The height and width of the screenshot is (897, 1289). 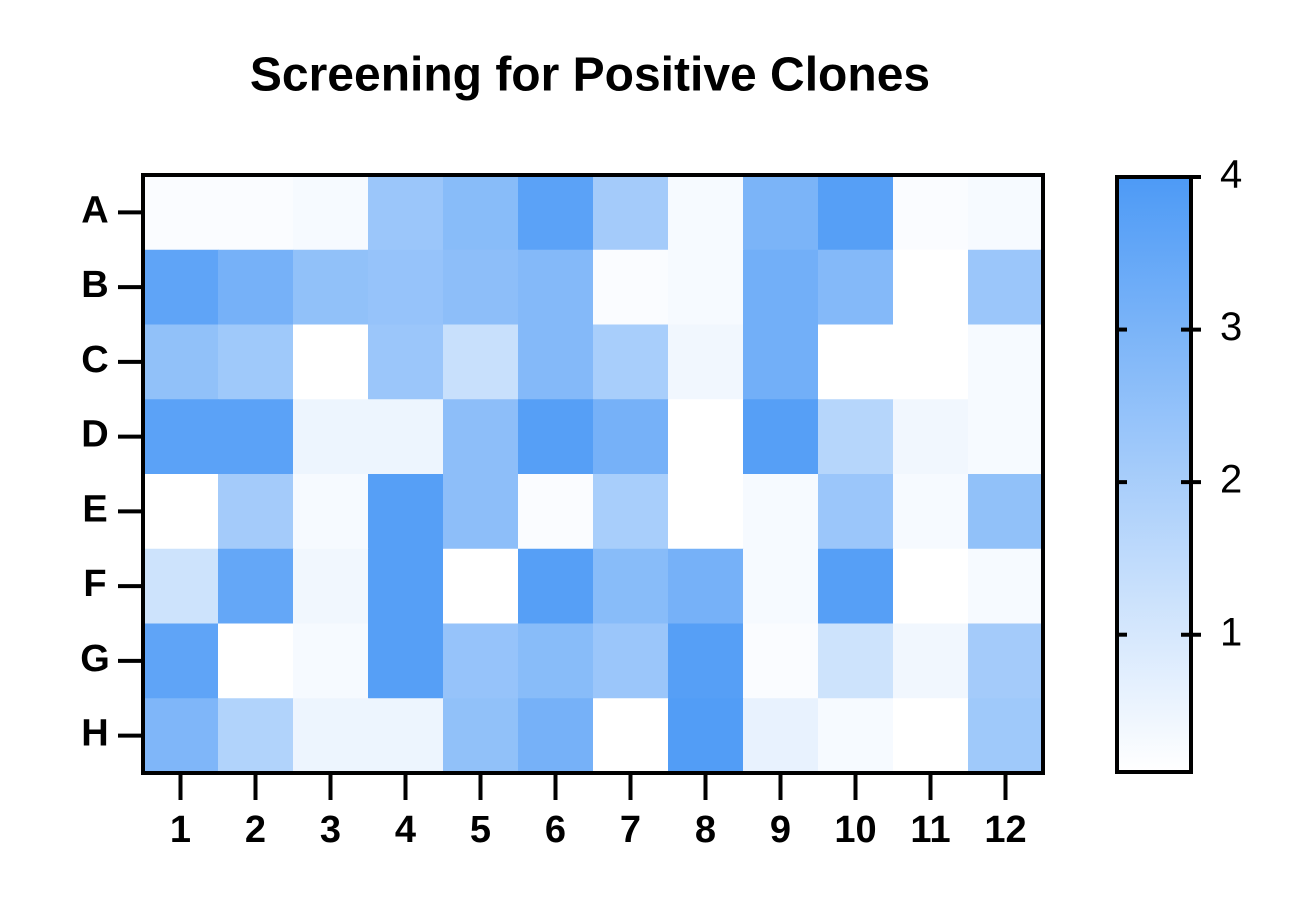 I want to click on y-tick-label: C, so click(x=94, y=360).